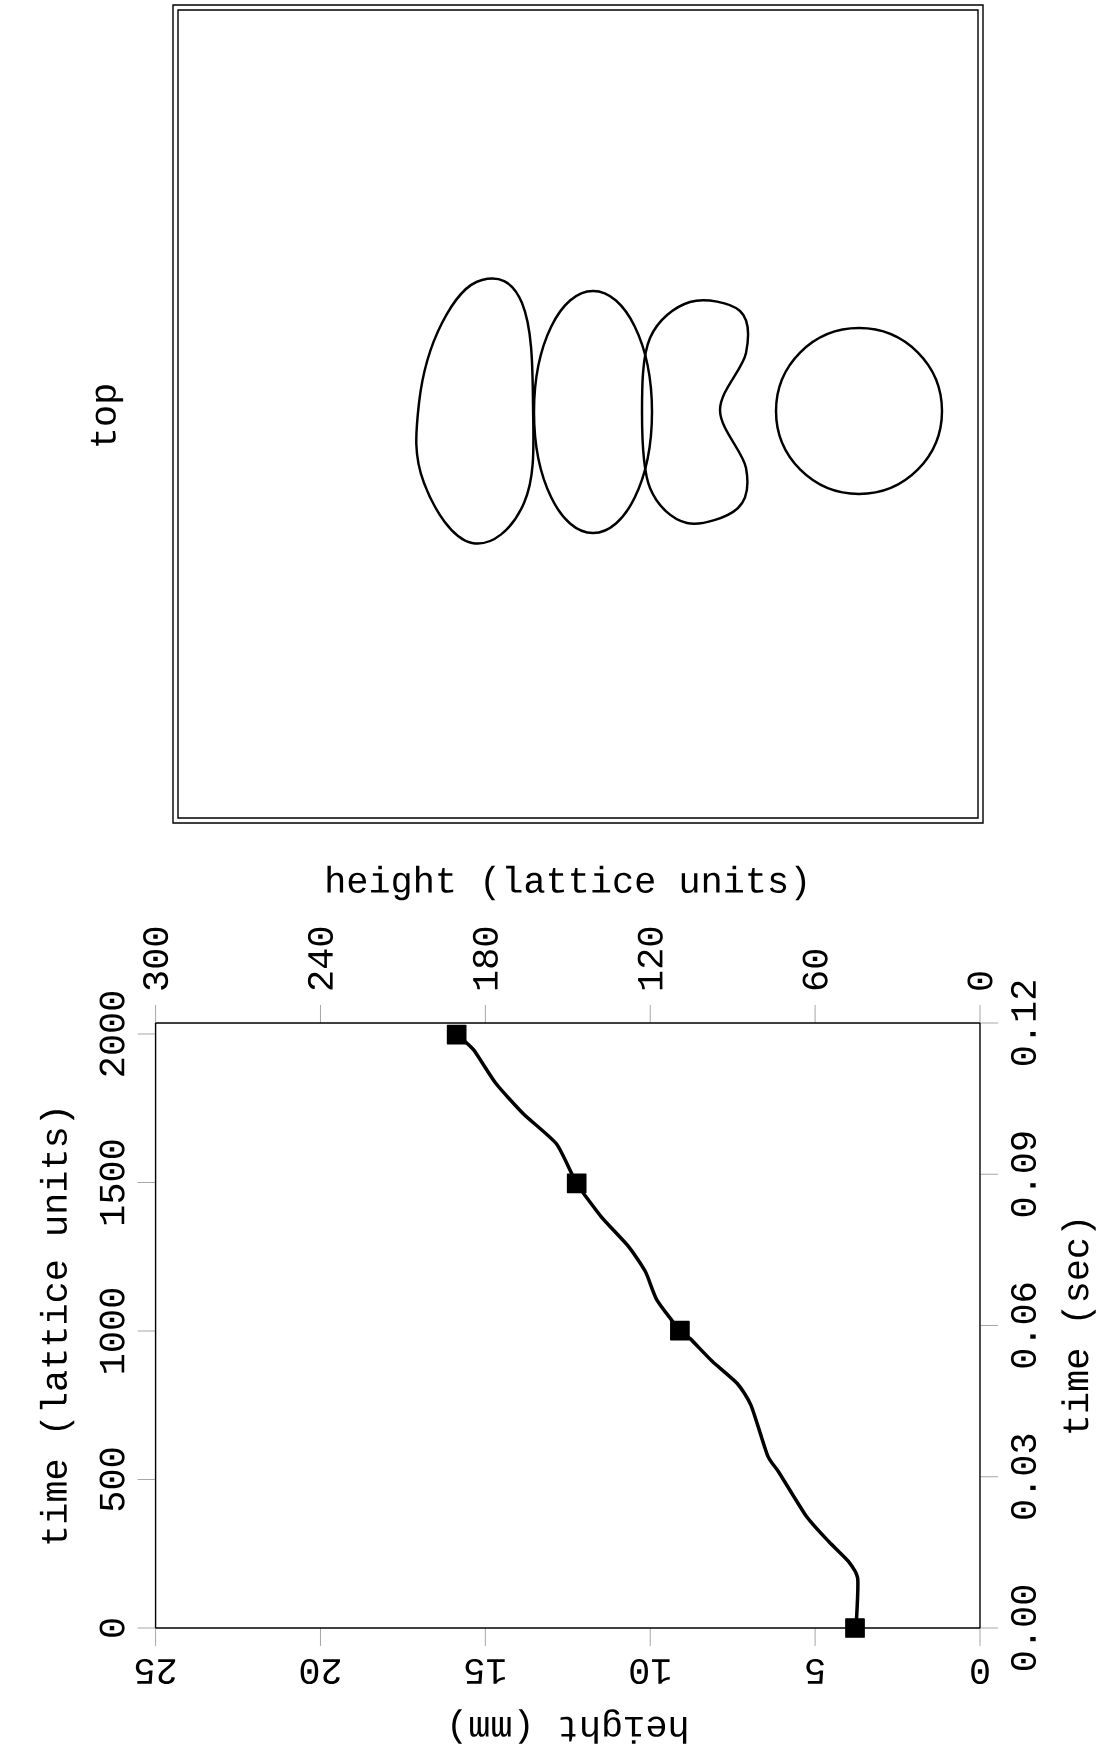 The width and height of the screenshot is (1102, 1763). Describe the element at coordinates (815, 970) in the screenshot. I see `x2-tick-label: 60` at that location.